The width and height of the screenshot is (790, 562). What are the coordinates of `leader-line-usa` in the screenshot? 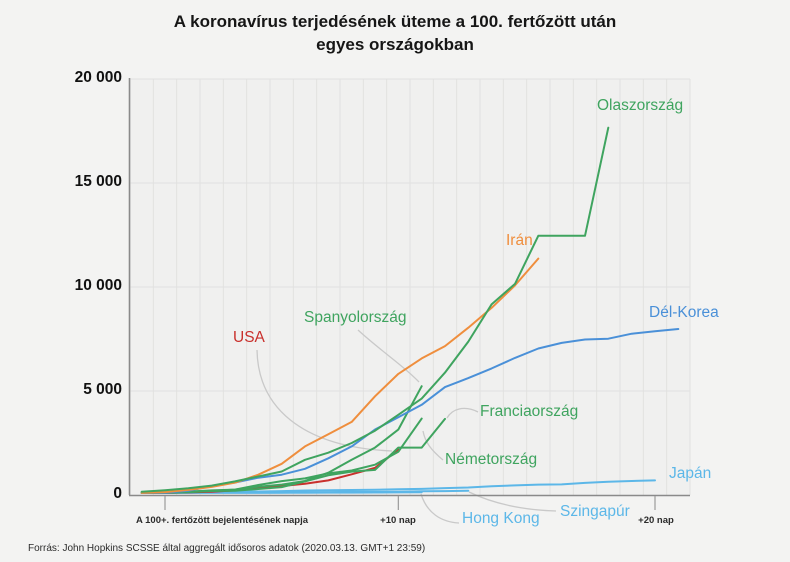 It's located at (324, 400).